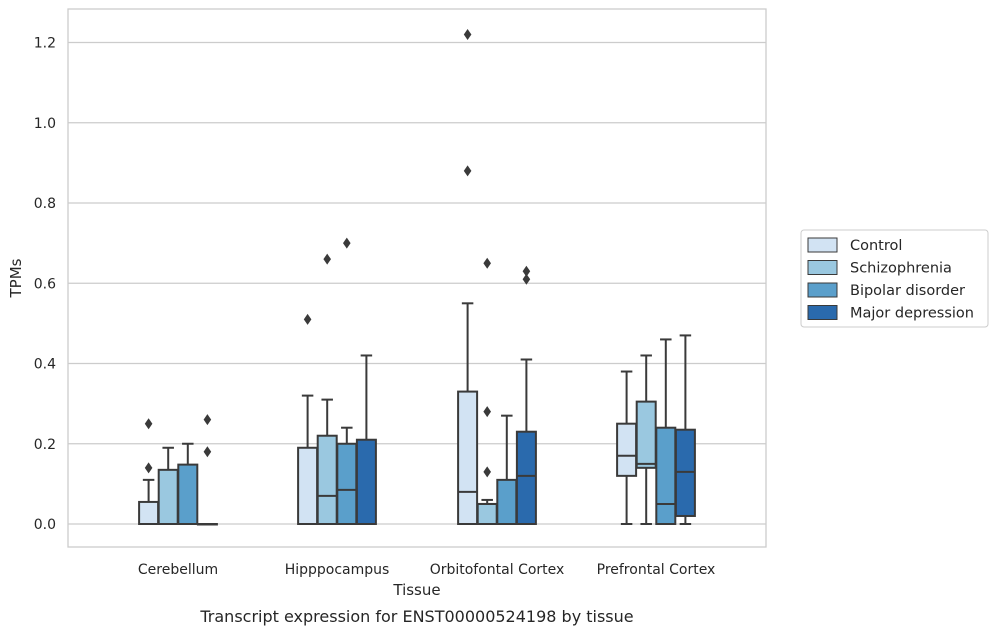 Image resolution: width=997 pixels, height=634 pixels. What do you see at coordinates (45, 44) in the screenshot?
I see `y-tick-label: 1.2` at bounding box center [45, 44].